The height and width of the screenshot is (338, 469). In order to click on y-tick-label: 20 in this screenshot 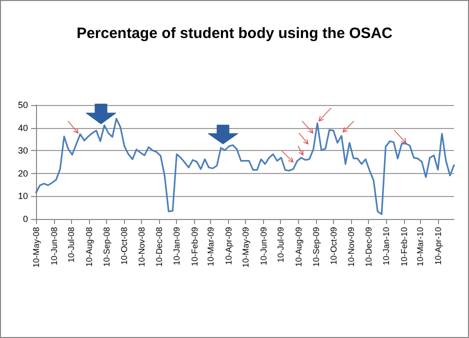, I will do `click(23, 173)`.